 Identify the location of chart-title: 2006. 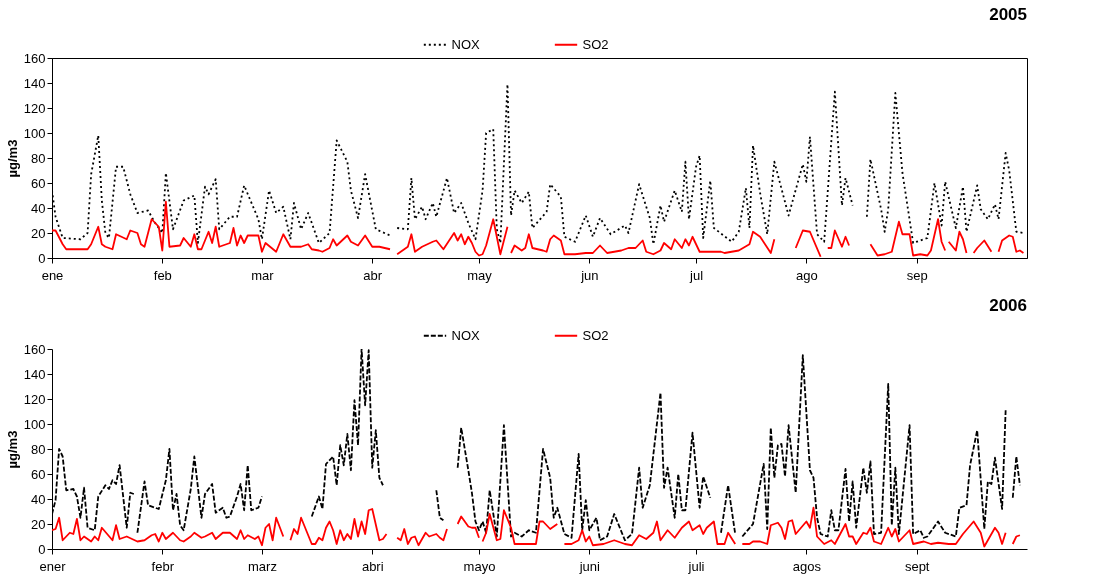
(1008, 305).